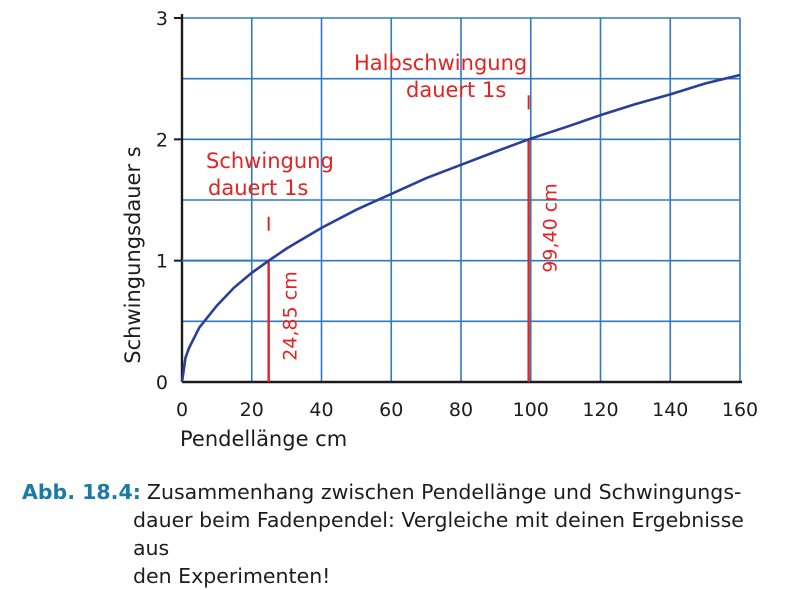  I want to click on x-tick-label: 40, so click(321, 410).